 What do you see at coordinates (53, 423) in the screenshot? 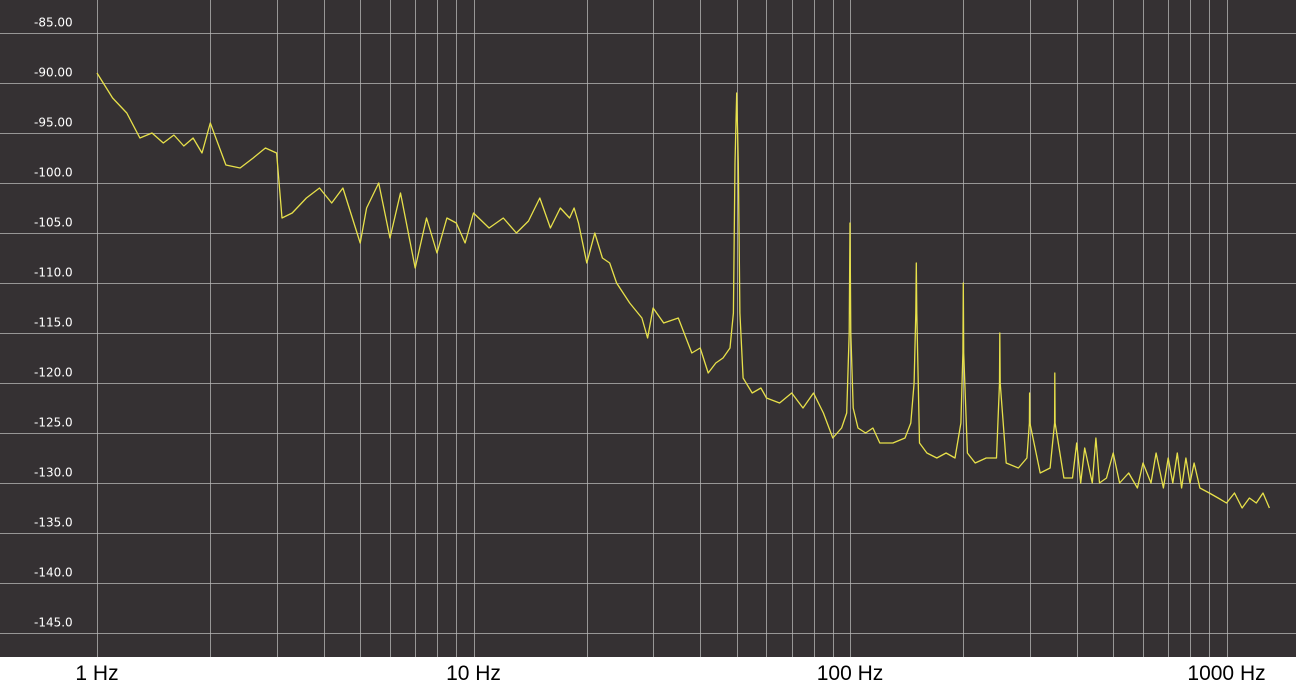
I see `y-tick-label: -125.0` at bounding box center [53, 423].